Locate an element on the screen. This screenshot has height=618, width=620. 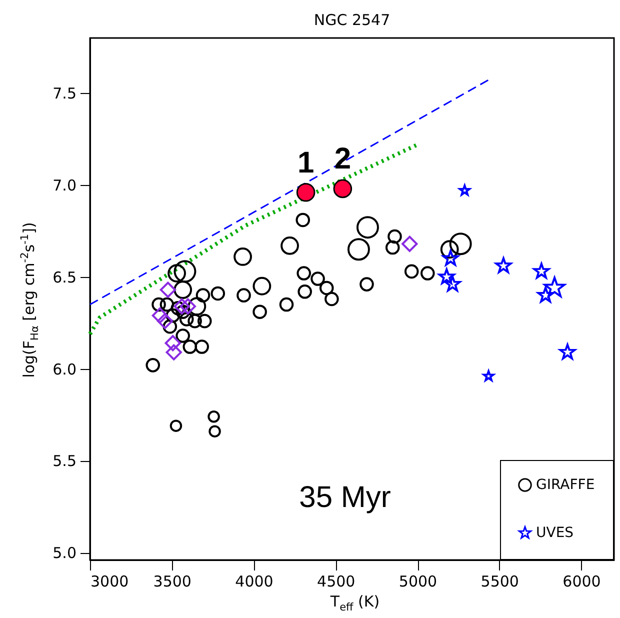
x-tick-label: 4500 is located at coordinates (336, 581).